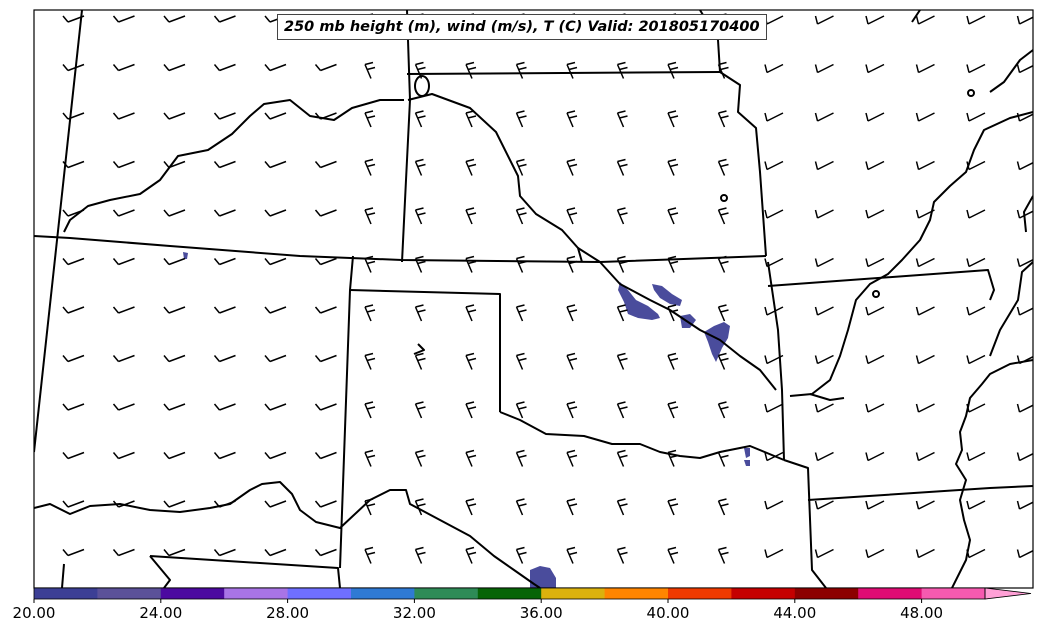  I want to click on colorbar-tick-label: 48.00, so click(922, 613).